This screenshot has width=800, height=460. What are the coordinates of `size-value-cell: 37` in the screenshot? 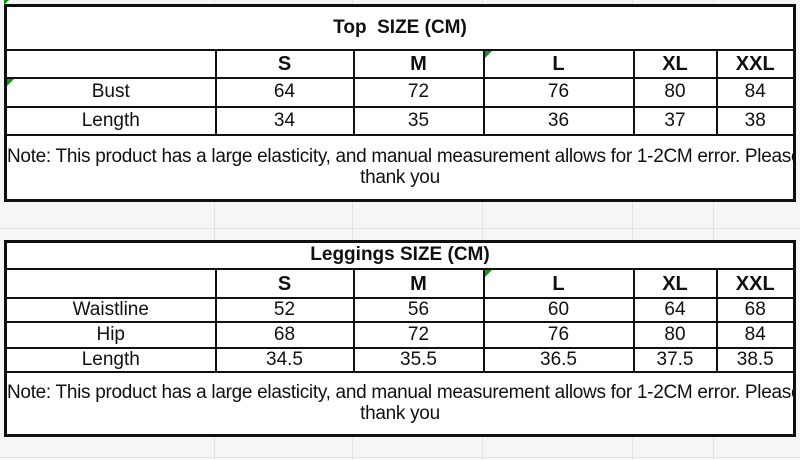 It's located at (675, 121).